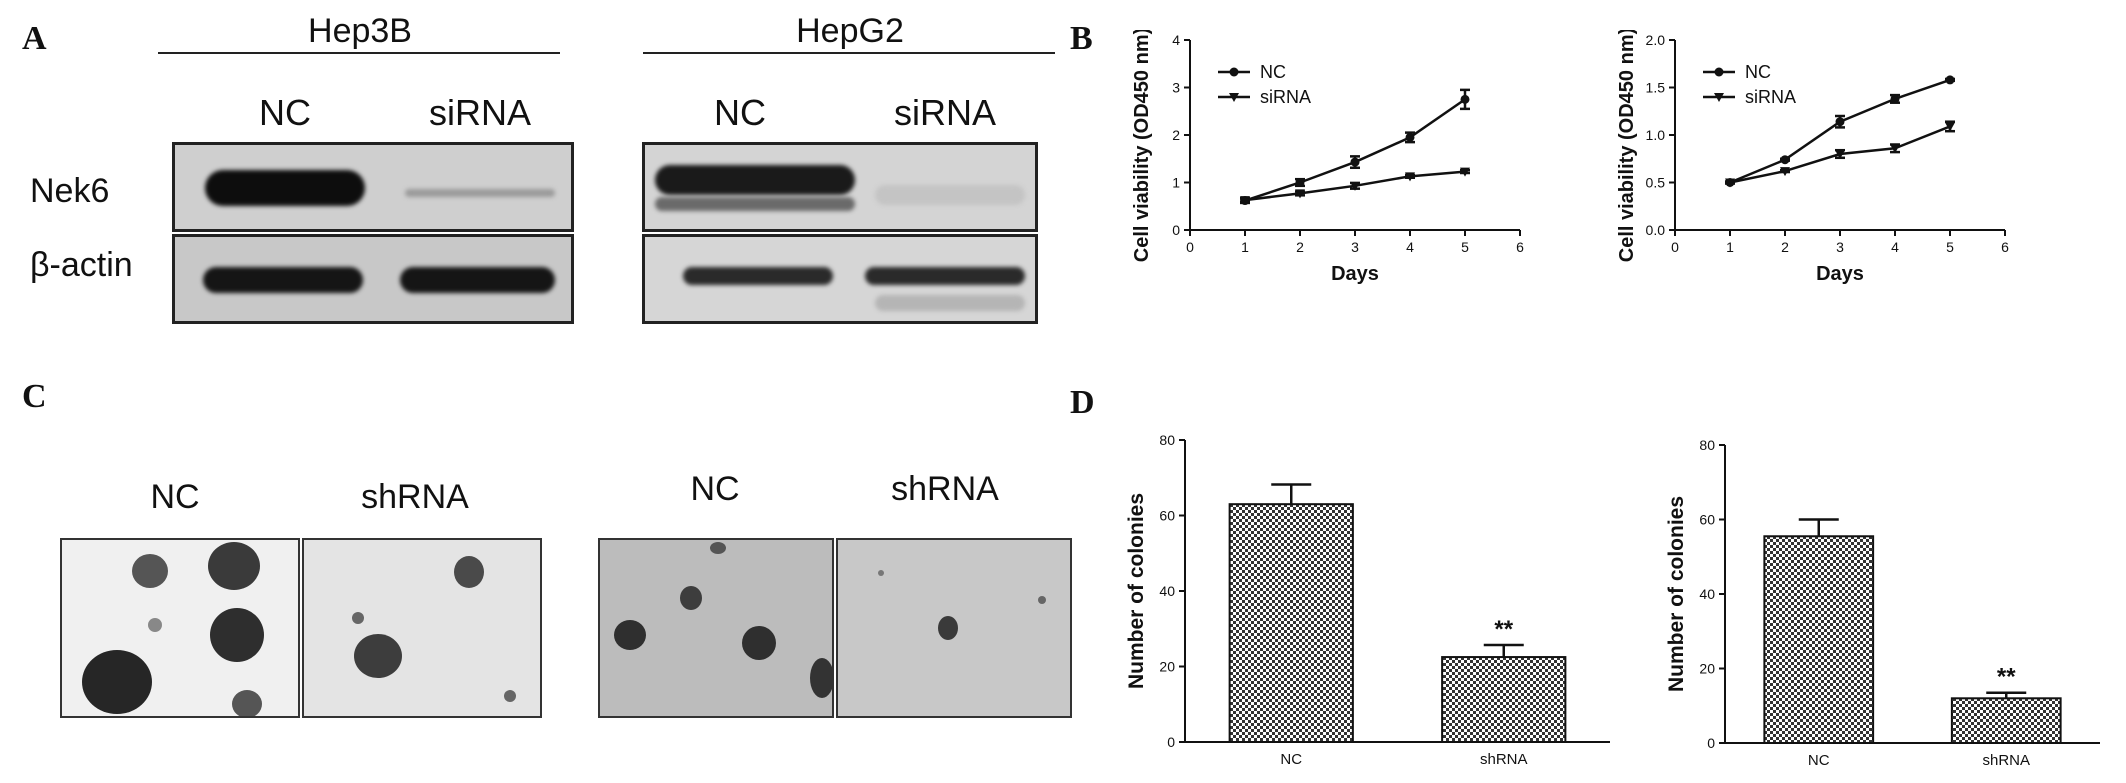 The image size is (2126, 783). Describe the element at coordinates (1882, 603) in the screenshot. I see `bar-chart-d-right: 0 20 40 60 80 Number of colonies NC ** shRNA` at that location.